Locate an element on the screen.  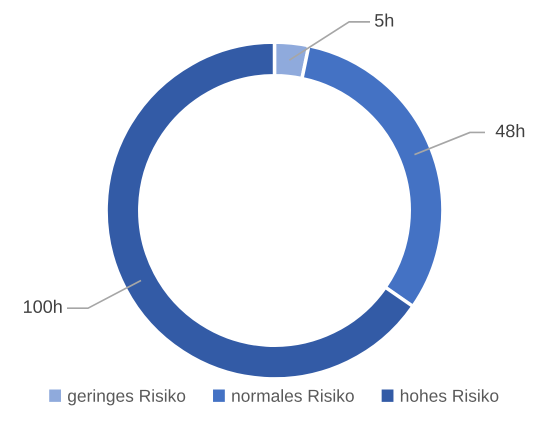
legend-label: geringes Risiko is located at coordinates (127, 397).